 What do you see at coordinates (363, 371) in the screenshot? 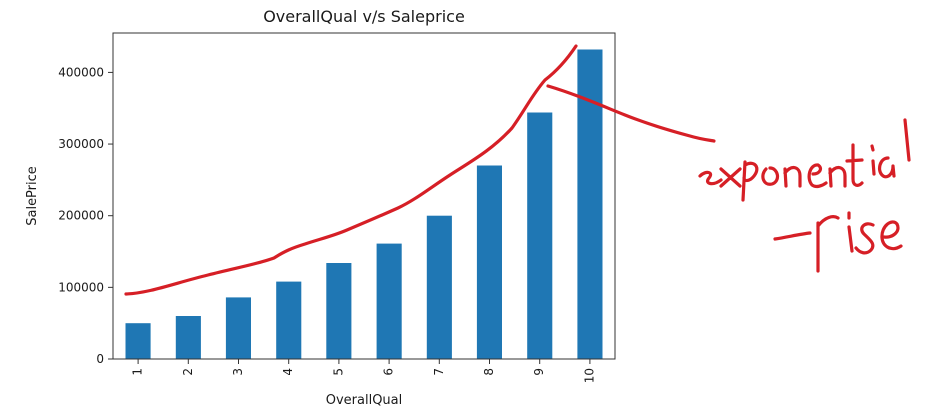
I see `x-axis: 1 2 3 4 5 6 7 8 9 10` at bounding box center [363, 371].